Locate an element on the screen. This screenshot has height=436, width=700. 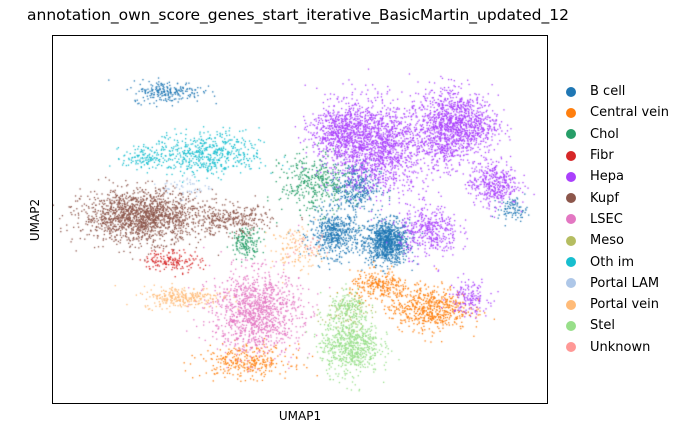
legend-label: Central vein is located at coordinates (630, 113).